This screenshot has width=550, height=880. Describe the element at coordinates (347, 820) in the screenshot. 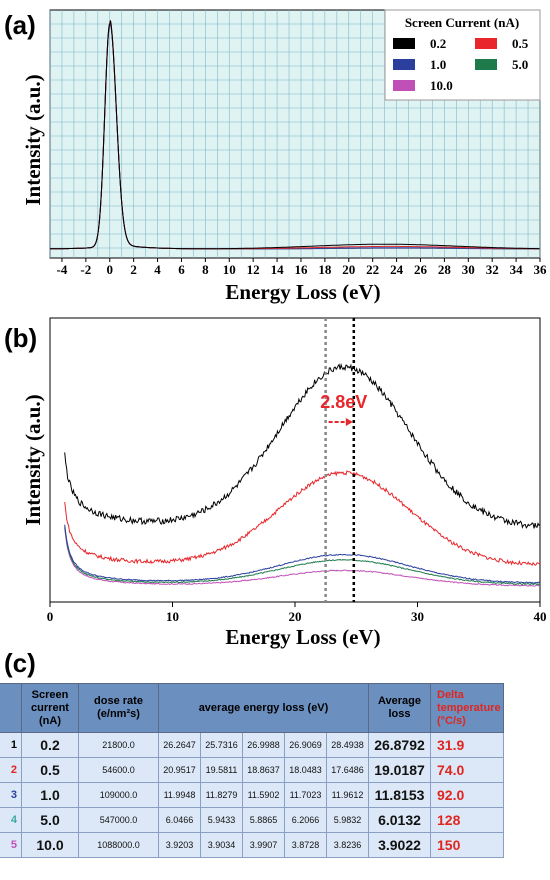

I see `energy-loss-cell: 5.9832` at that location.